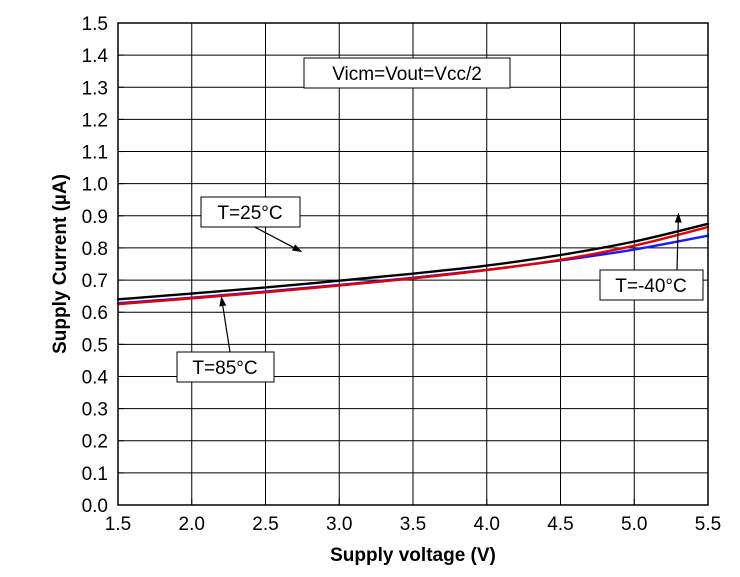 The width and height of the screenshot is (740, 577). I want to click on condition-box, so click(407, 73).